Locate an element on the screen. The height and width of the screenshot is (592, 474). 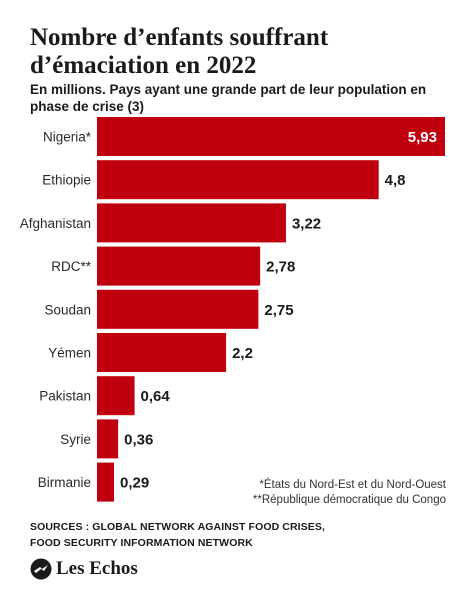
value-label: 5,93 is located at coordinates (422, 137).